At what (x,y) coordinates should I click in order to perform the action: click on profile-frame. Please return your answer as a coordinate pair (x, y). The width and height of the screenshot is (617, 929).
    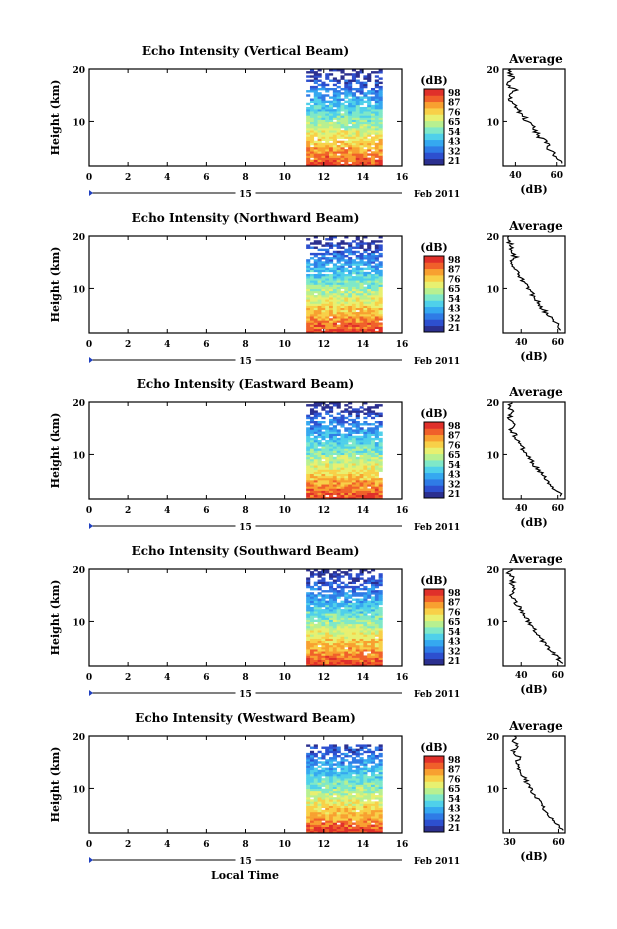
    Looking at the image, I should click on (534, 617).